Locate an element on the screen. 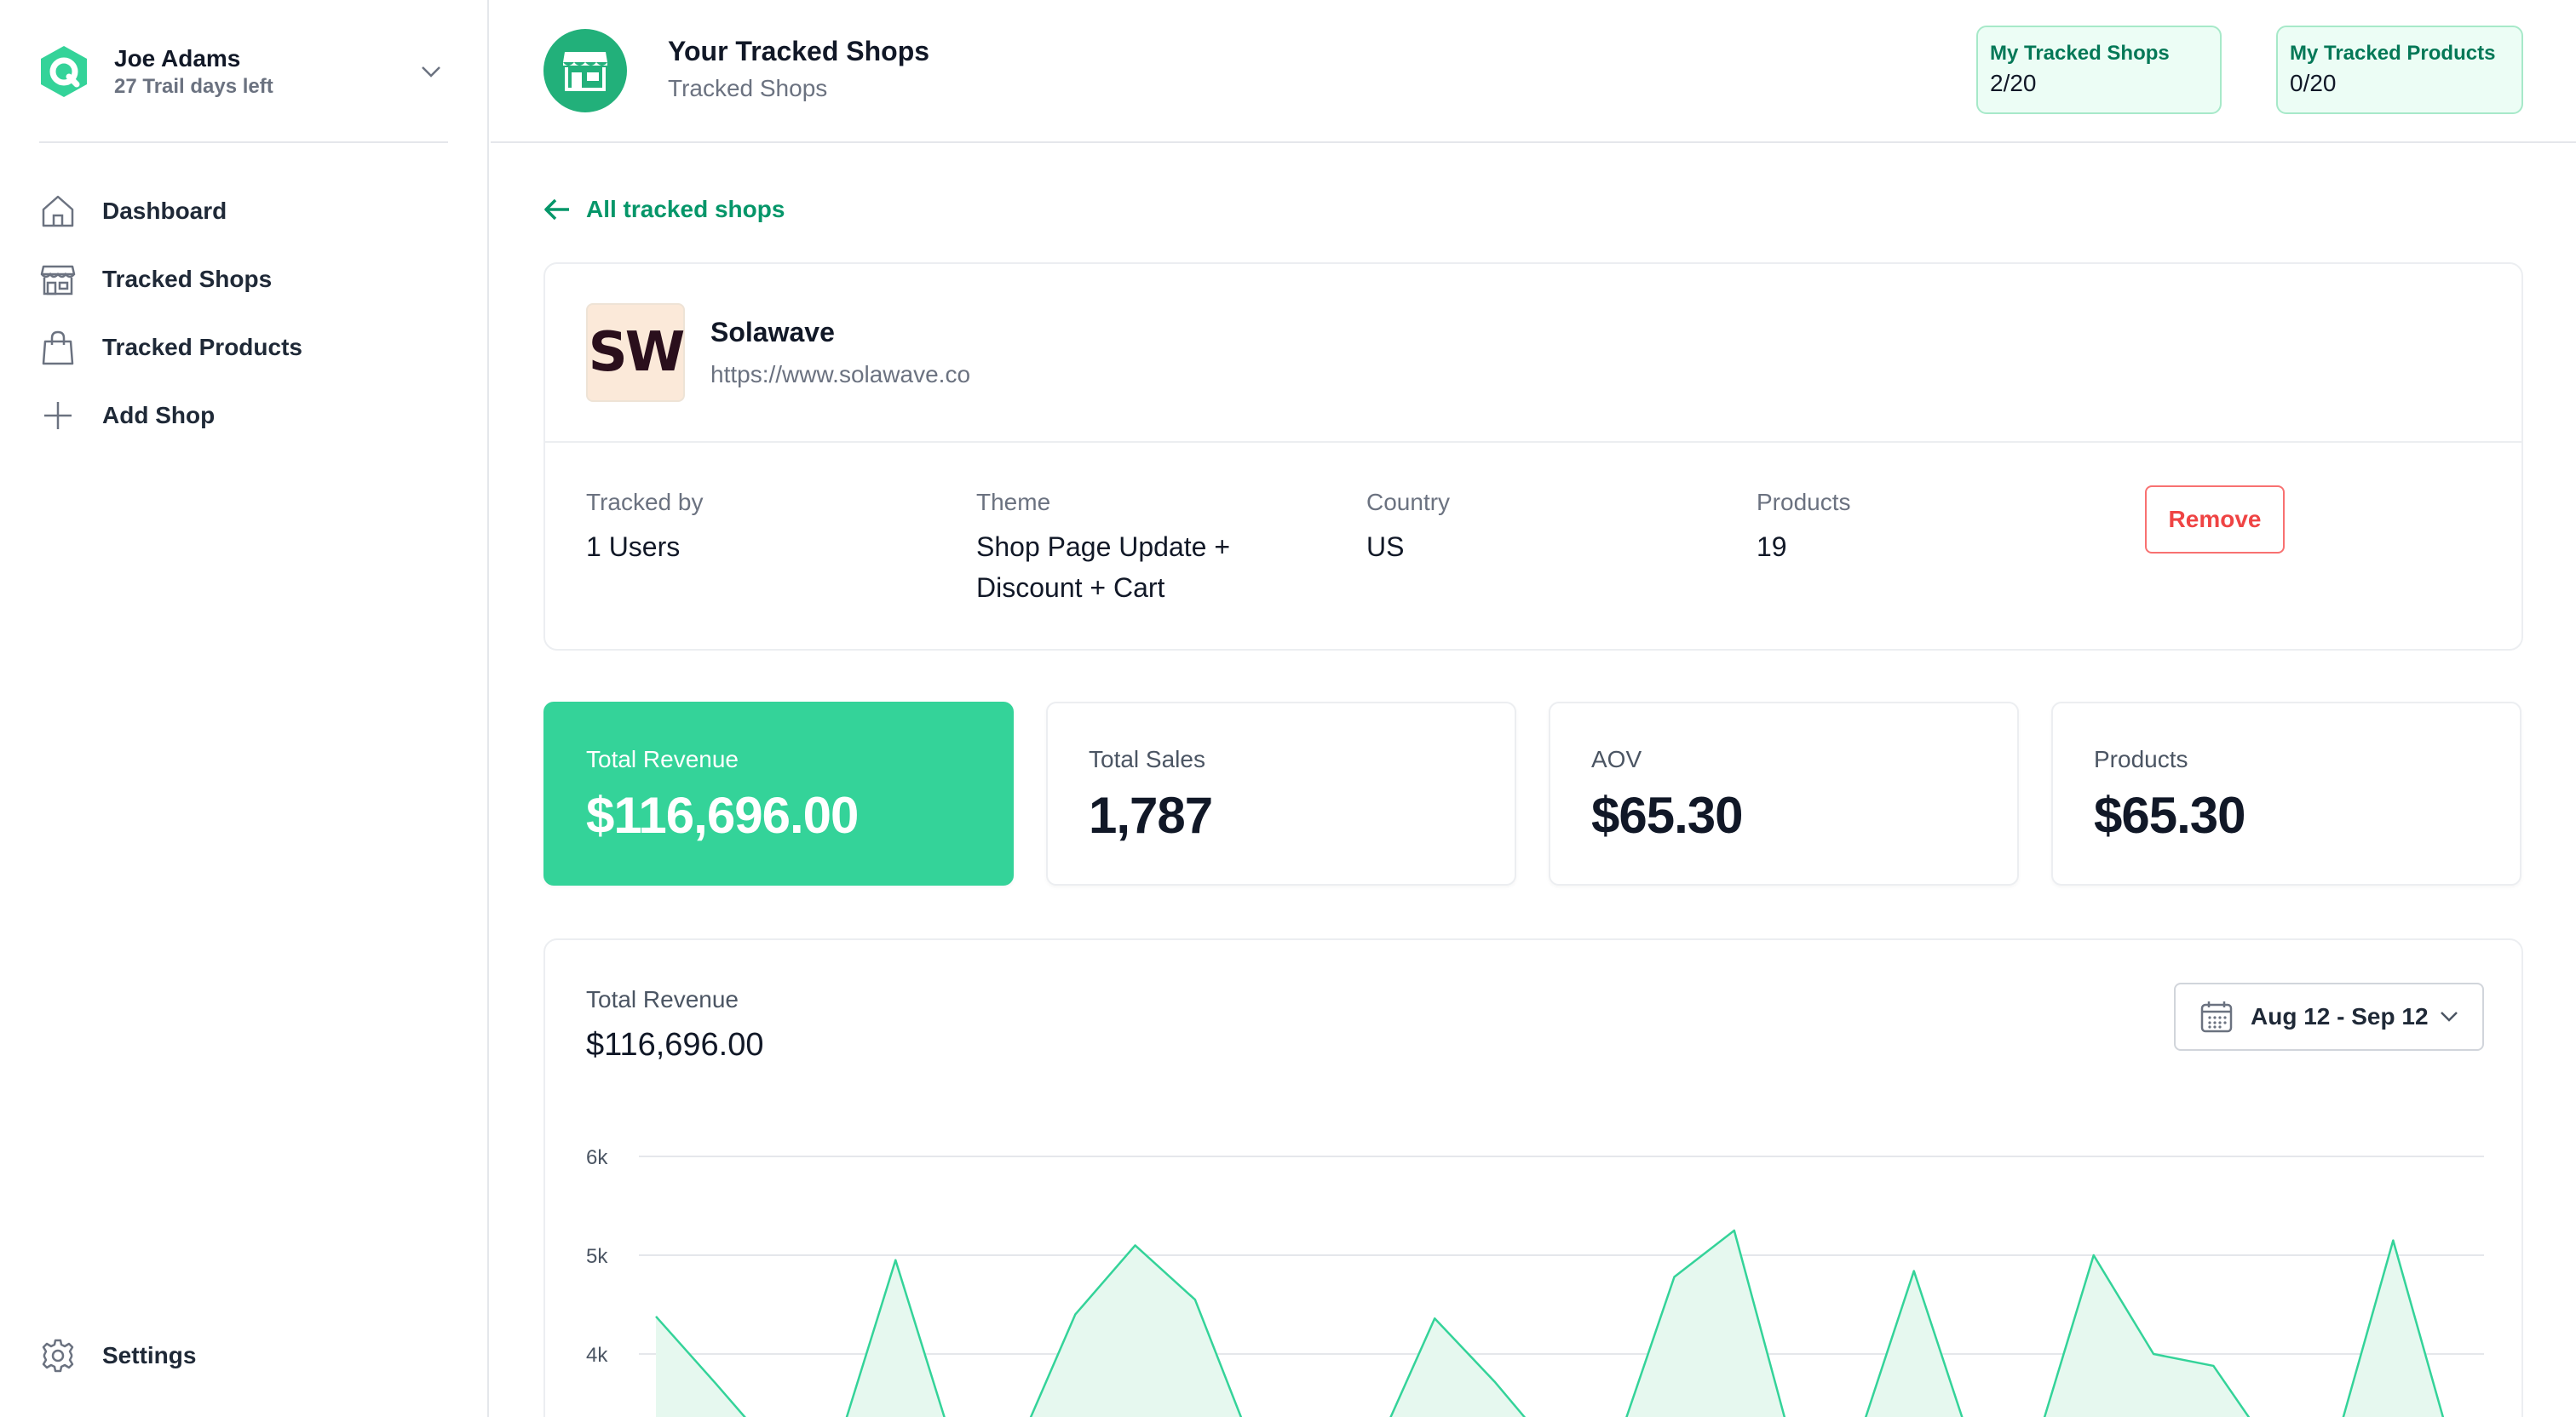  tracked-products-quota: My Tracked Products 0/20 is located at coordinates (2399, 70).